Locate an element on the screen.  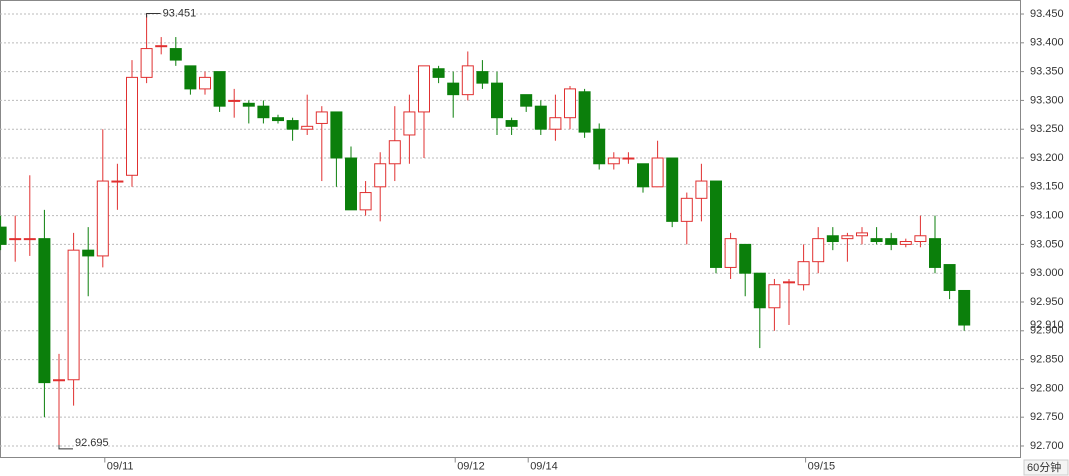
y-tick-label: 92.800 is located at coordinates (1047, 388).